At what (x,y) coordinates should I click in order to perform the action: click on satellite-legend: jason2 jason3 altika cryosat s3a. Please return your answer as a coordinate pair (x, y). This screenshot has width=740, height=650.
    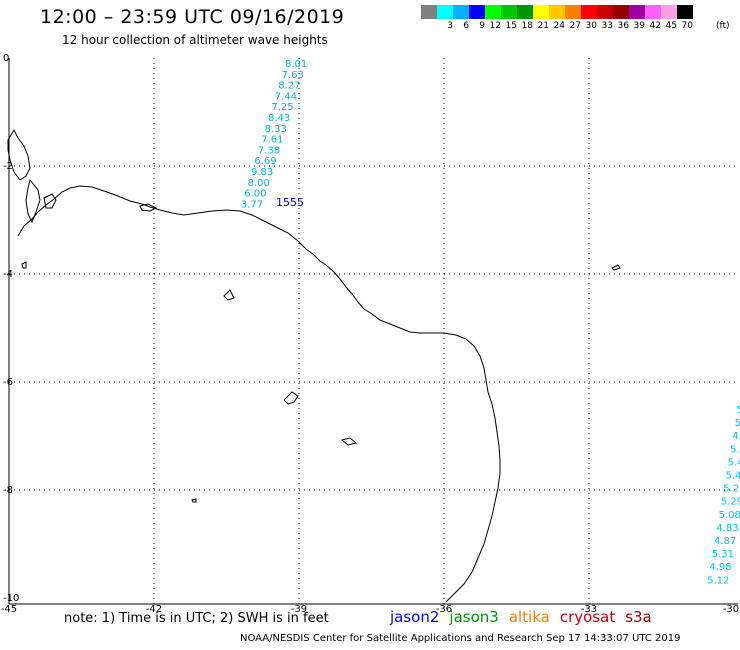
    Looking at the image, I should click on (526, 617).